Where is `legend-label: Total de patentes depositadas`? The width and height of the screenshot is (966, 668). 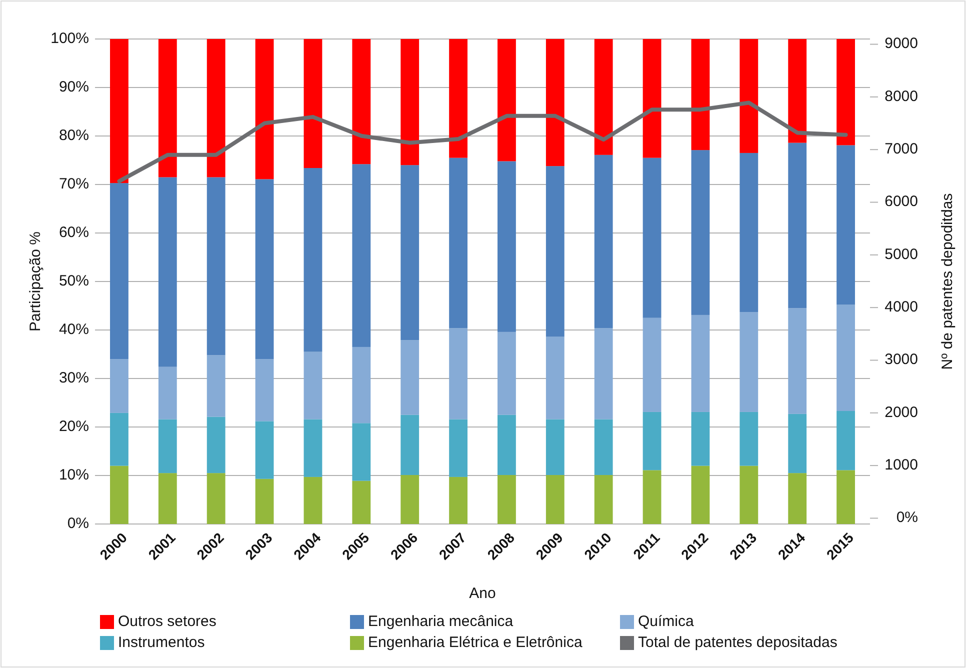
legend-label: Total de patentes depositadas is located at coordinates (738, 642).